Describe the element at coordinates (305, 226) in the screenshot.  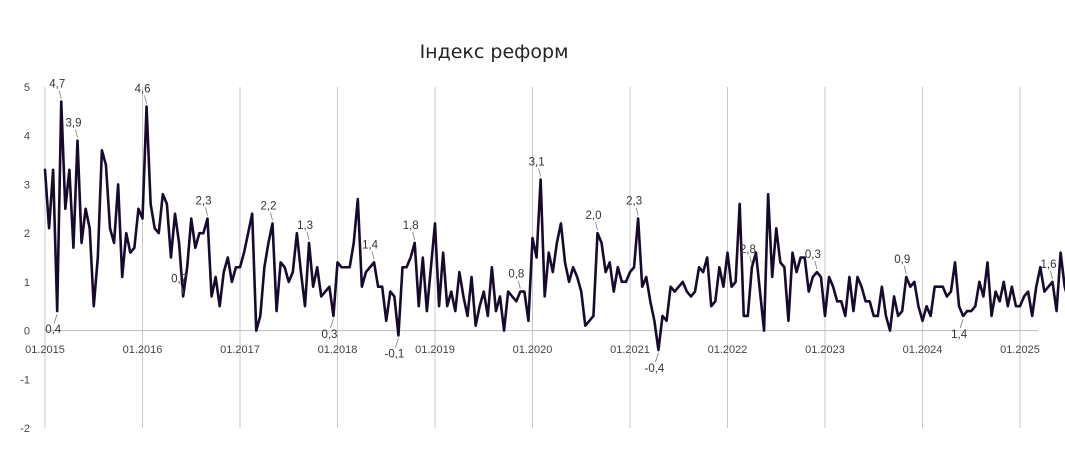
I see `data-label: 1,3` at that location.